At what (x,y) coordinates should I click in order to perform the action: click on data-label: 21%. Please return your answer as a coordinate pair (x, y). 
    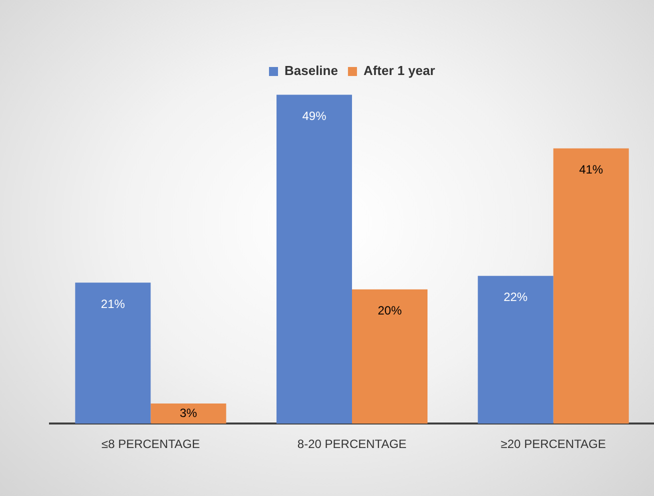
    Looking at the image, I should click on (113, 303).